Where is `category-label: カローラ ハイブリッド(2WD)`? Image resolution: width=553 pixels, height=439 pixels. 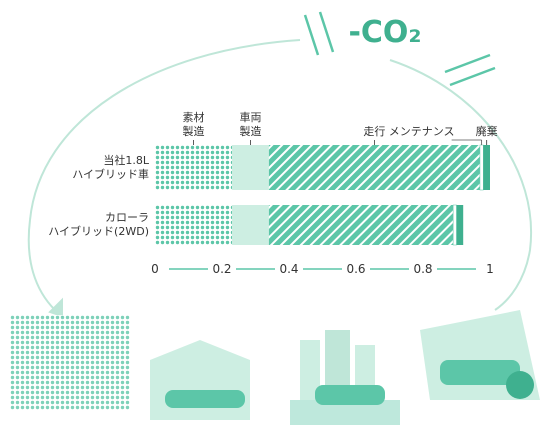
category-label: カローラ ハイブリッド(2WD) is located at coordinates (98, 224).